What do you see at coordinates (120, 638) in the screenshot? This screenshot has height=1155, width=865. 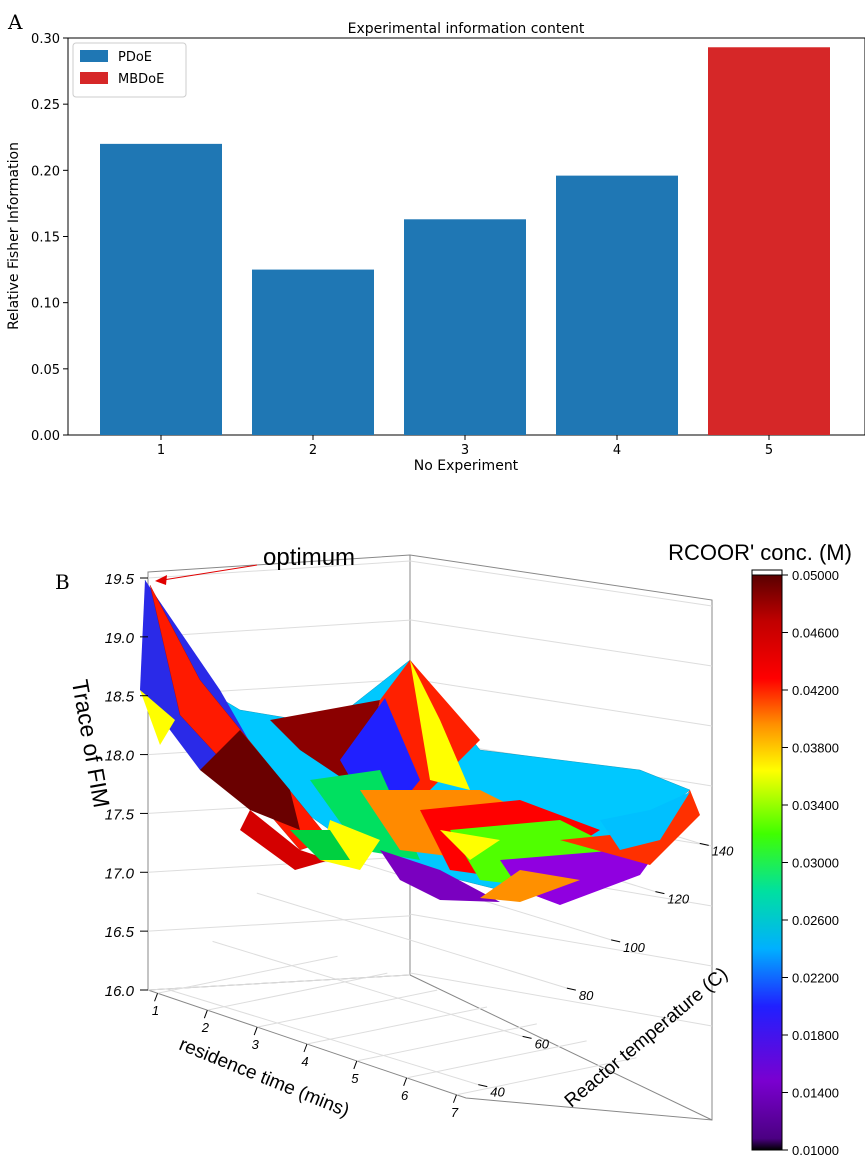 I see `z-tick-label: 19.0` at bounding box center [120, 638].